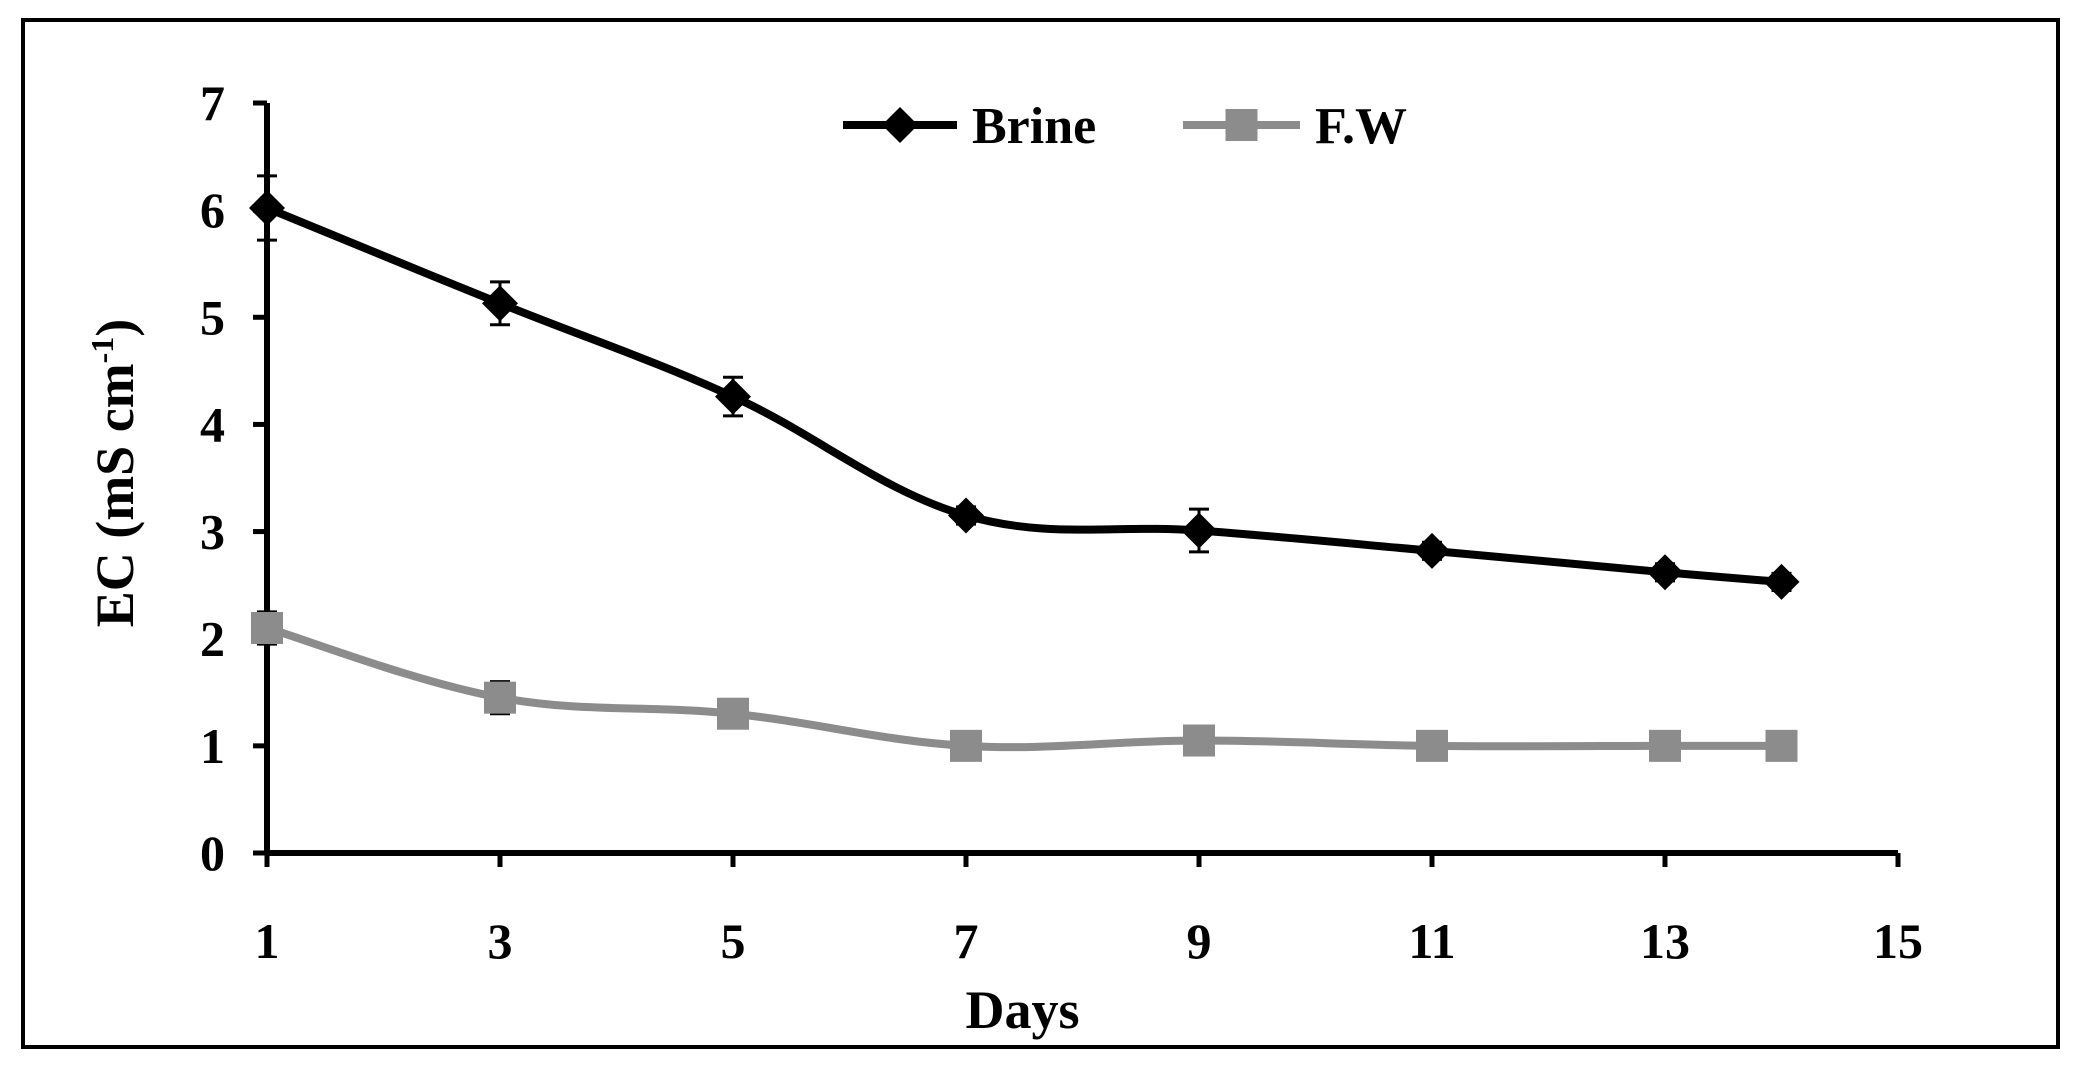 The height and width of the screenshot is (1072, 2081). I want to click on x-tick-label: 9, so click(1199, 941).